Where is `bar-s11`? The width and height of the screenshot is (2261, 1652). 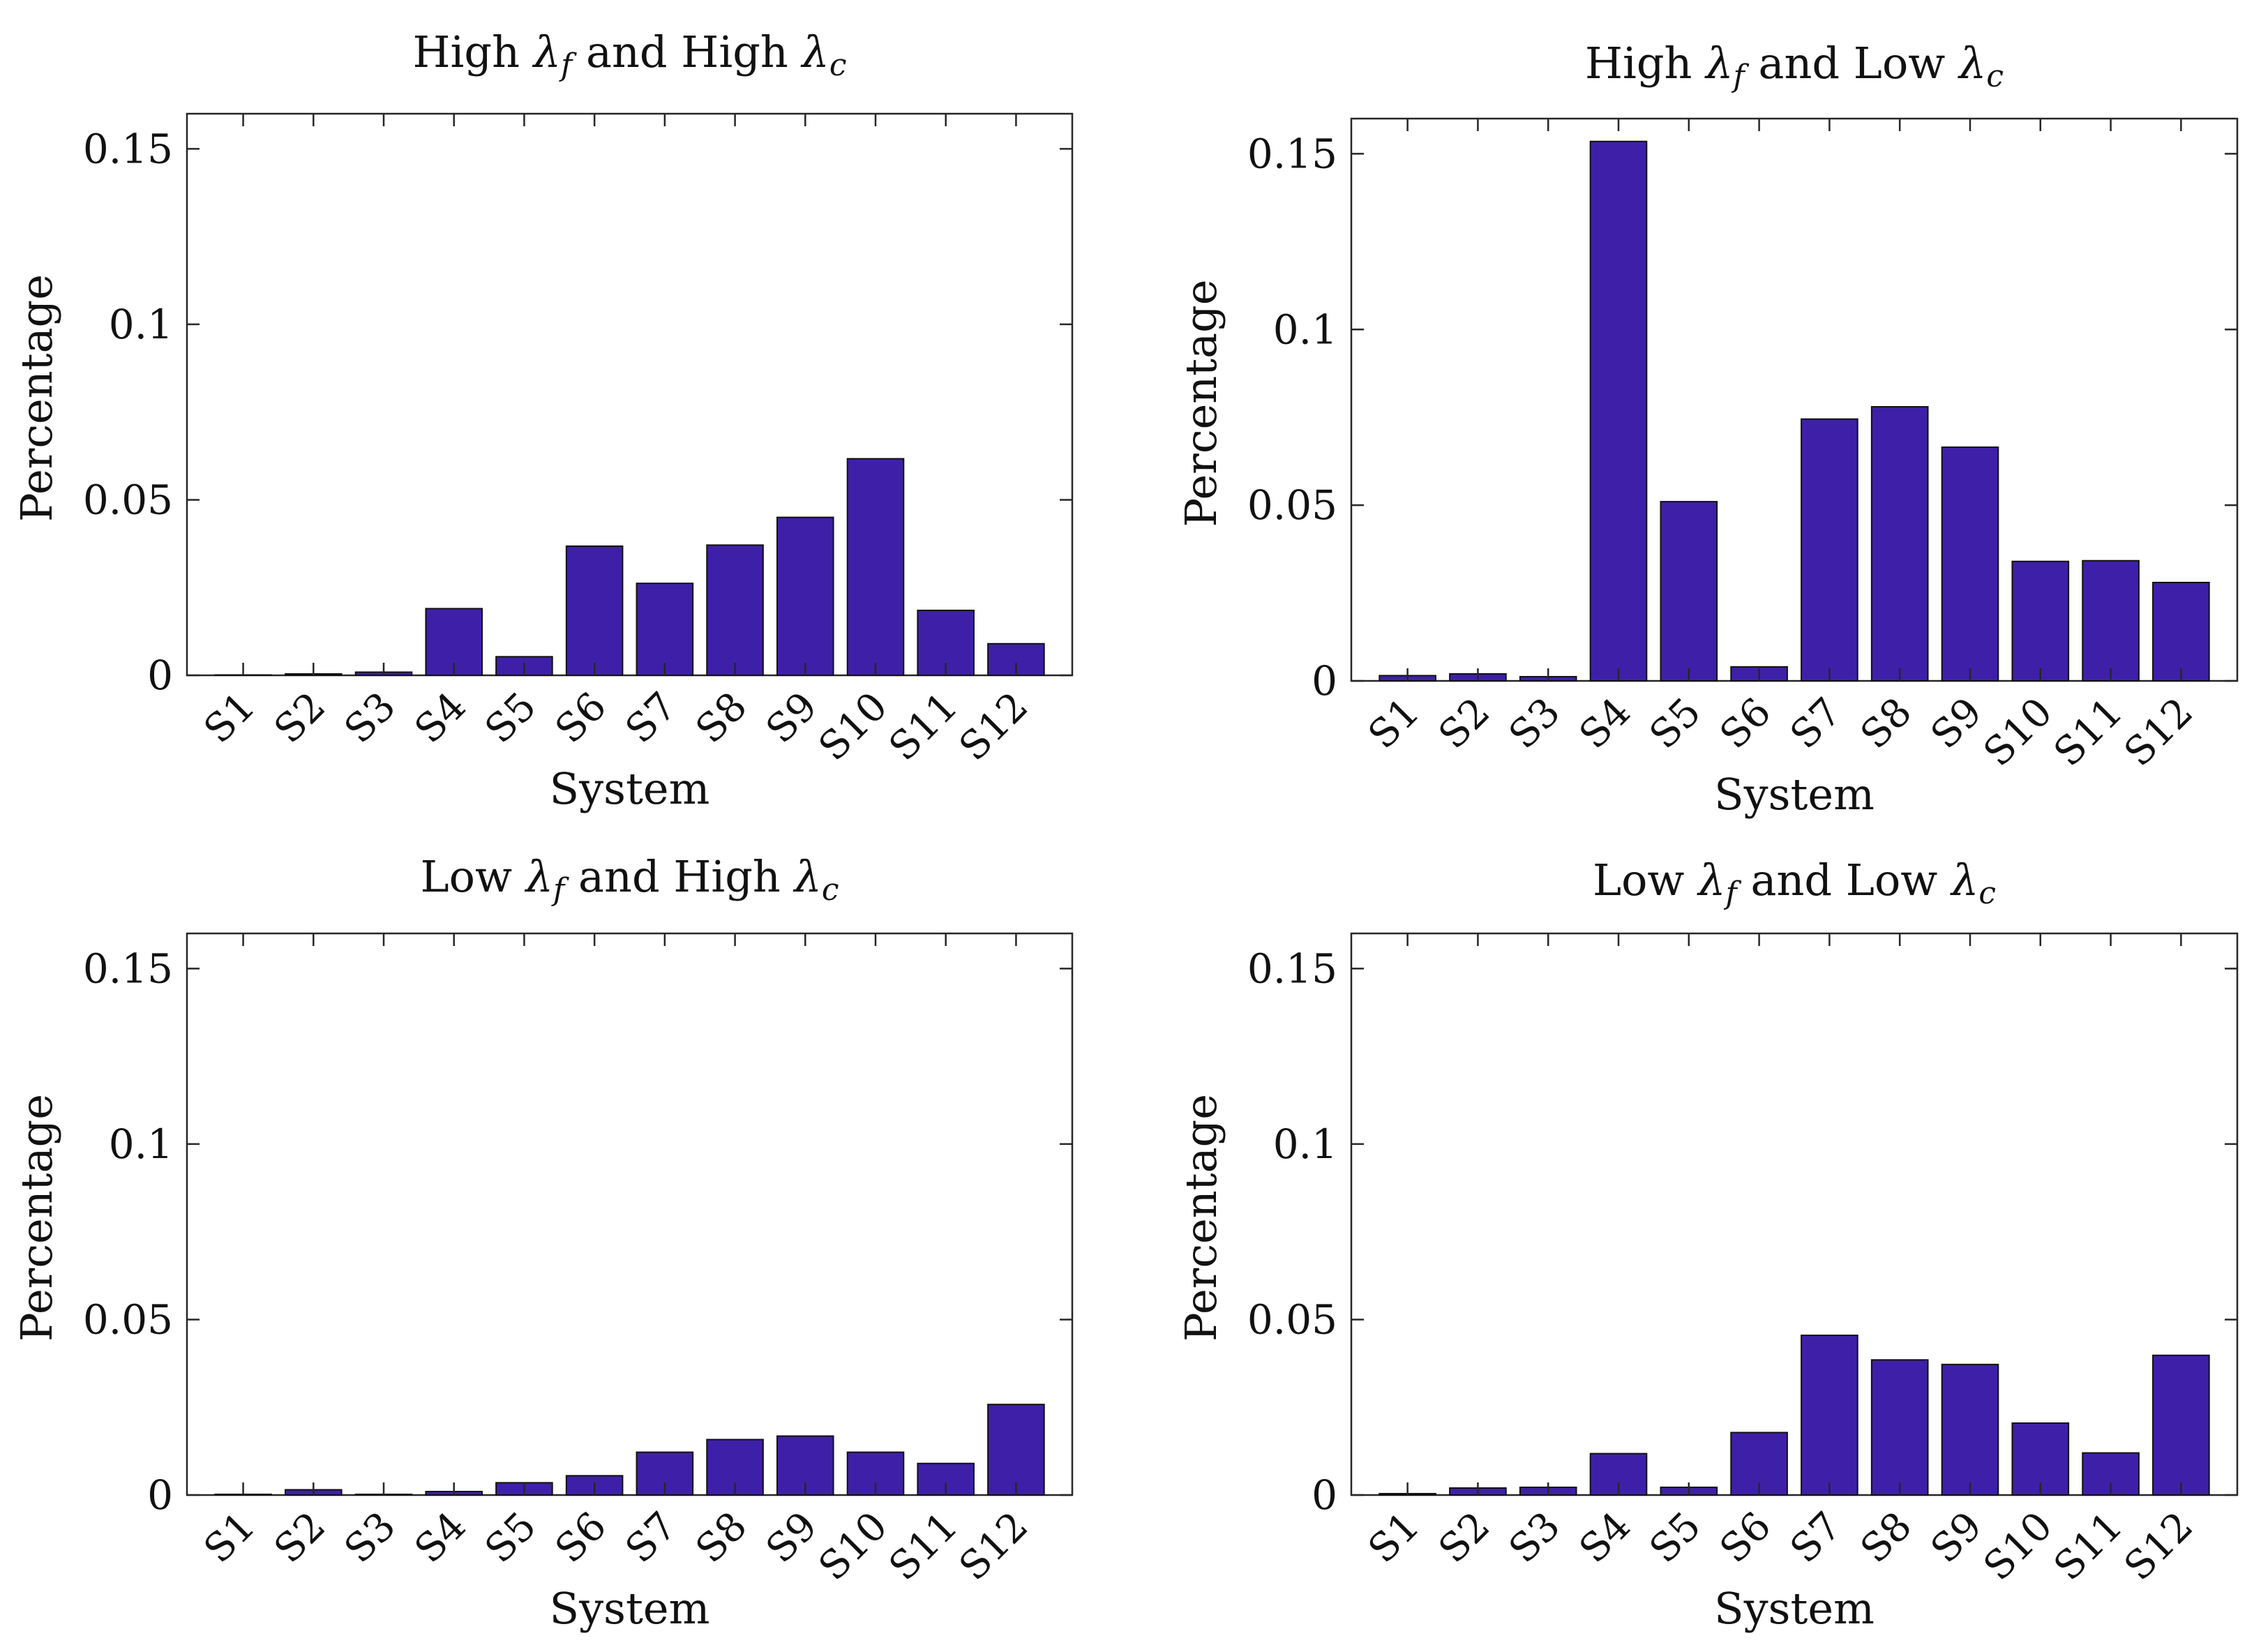
bar-s11 is located at coordinates (2111, 621).